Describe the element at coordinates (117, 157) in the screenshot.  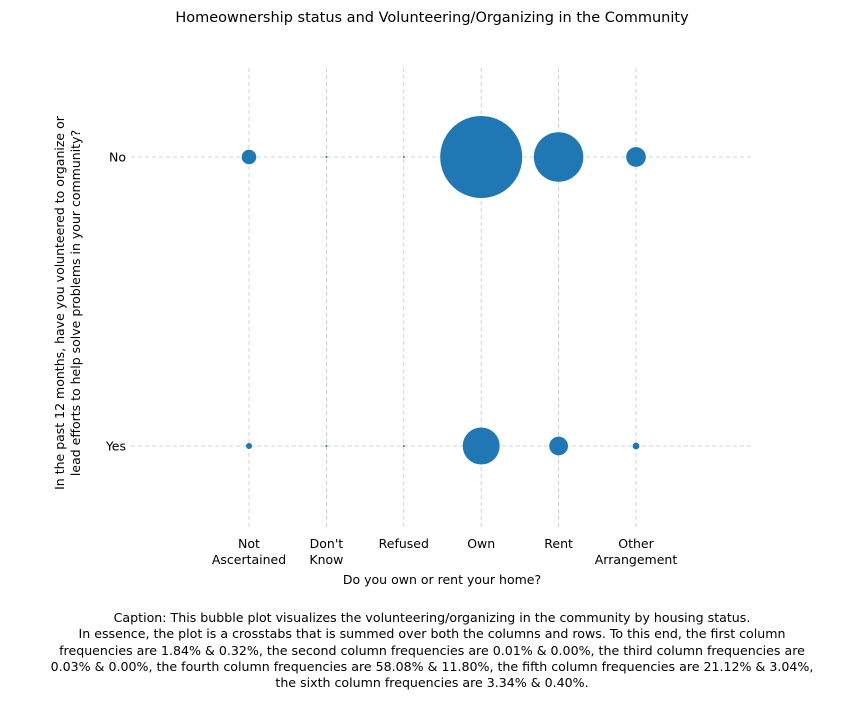
I see `y-tick-label: No` at that location.